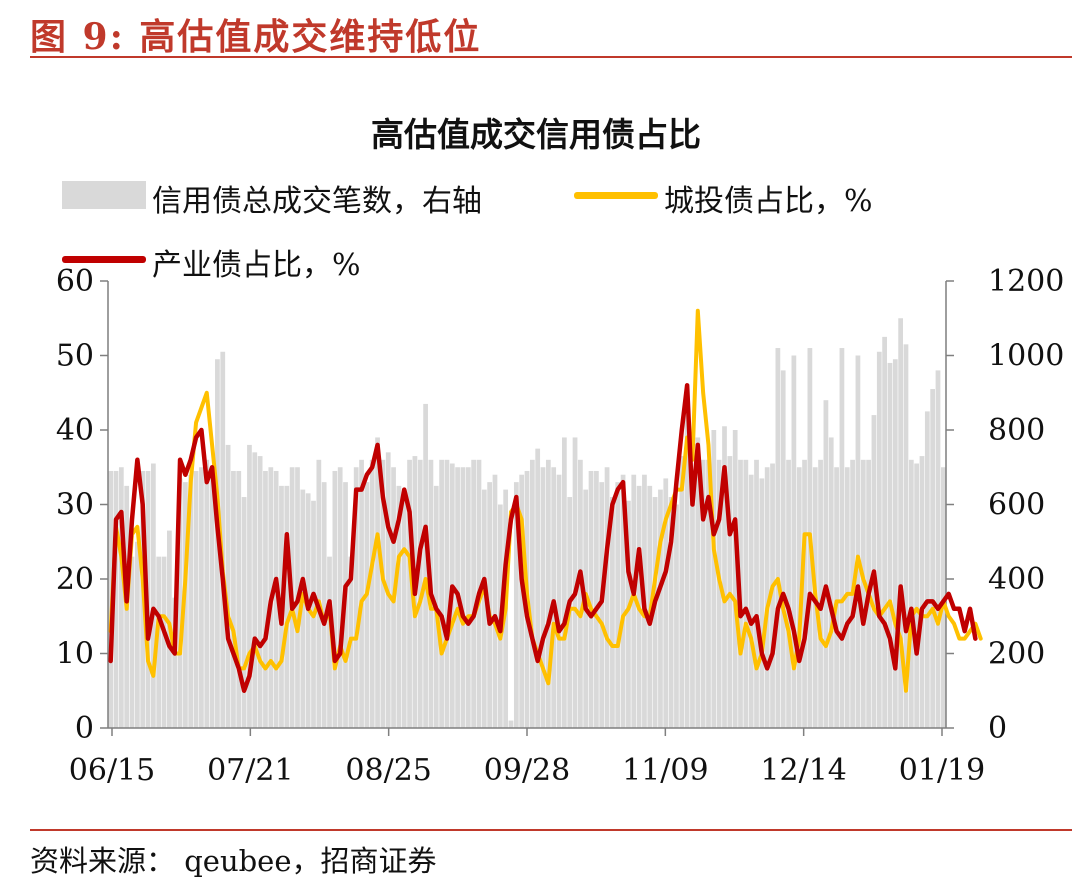 The image size is (1072, 889). I want to click on y-right-tick-label: 400, so click(1016, 579).